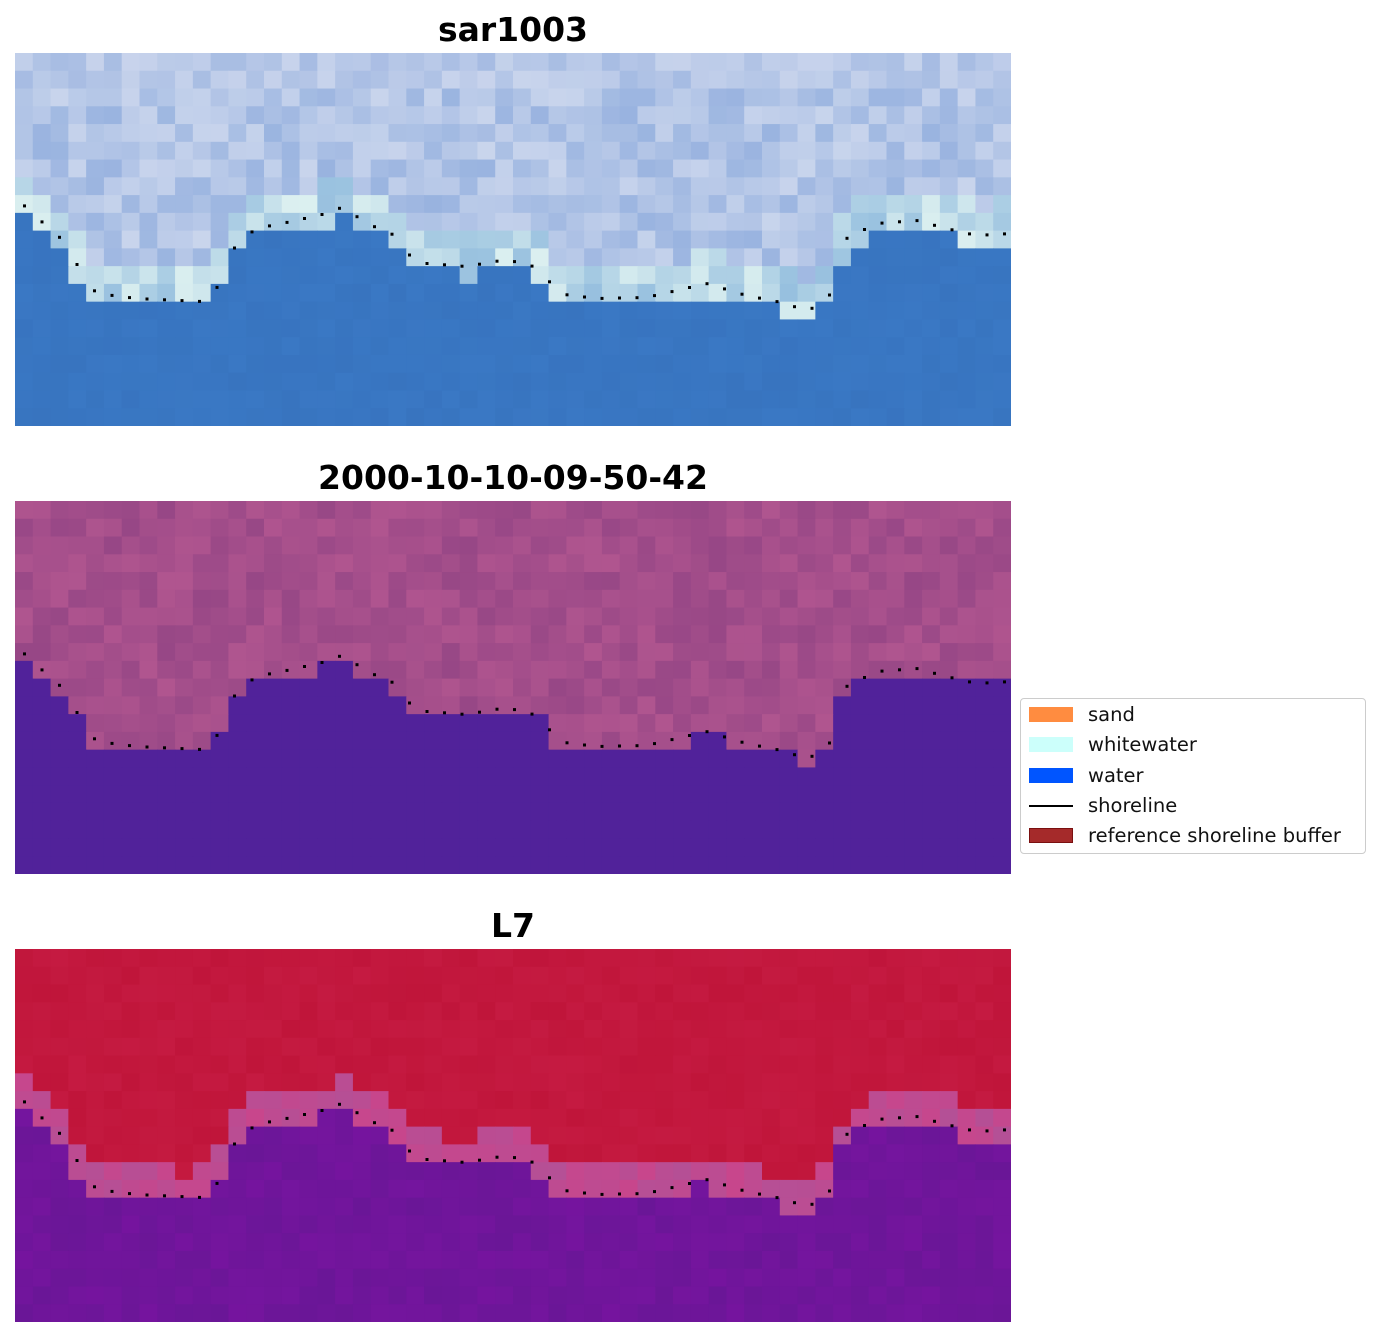 The height and width of the screenshot is (1337, 1381). I want to click on panel-title-1: sar1003, so click(513, 29).